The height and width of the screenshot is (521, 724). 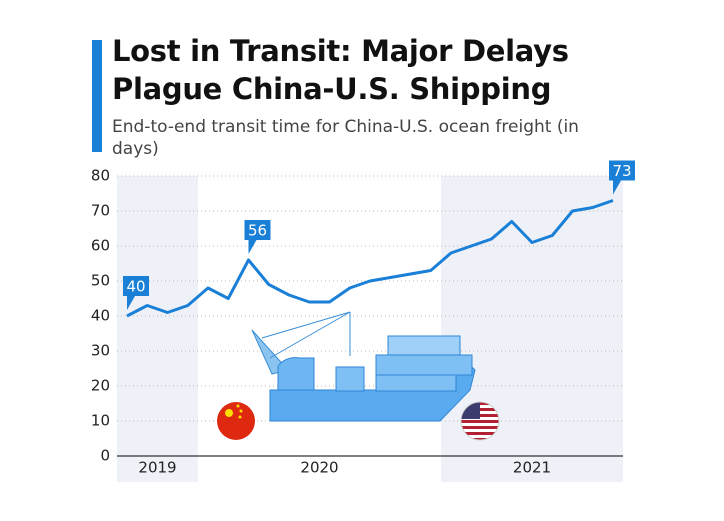 I want to click on y-tick-label: 0, so click(x=105, y=456).